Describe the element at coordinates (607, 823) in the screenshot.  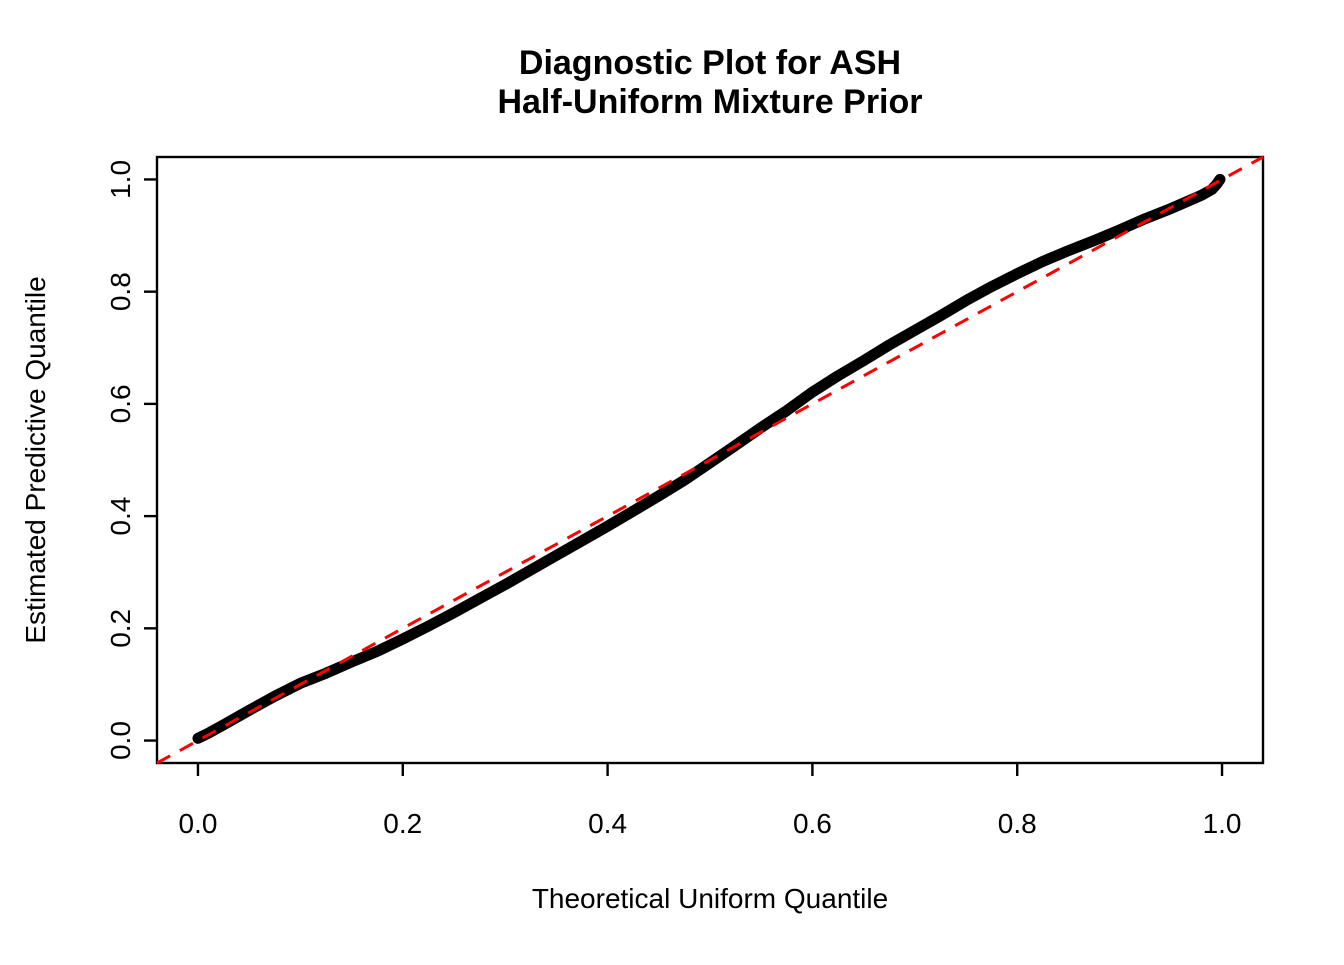
I see `x-tick-label: 0.4` at that location.